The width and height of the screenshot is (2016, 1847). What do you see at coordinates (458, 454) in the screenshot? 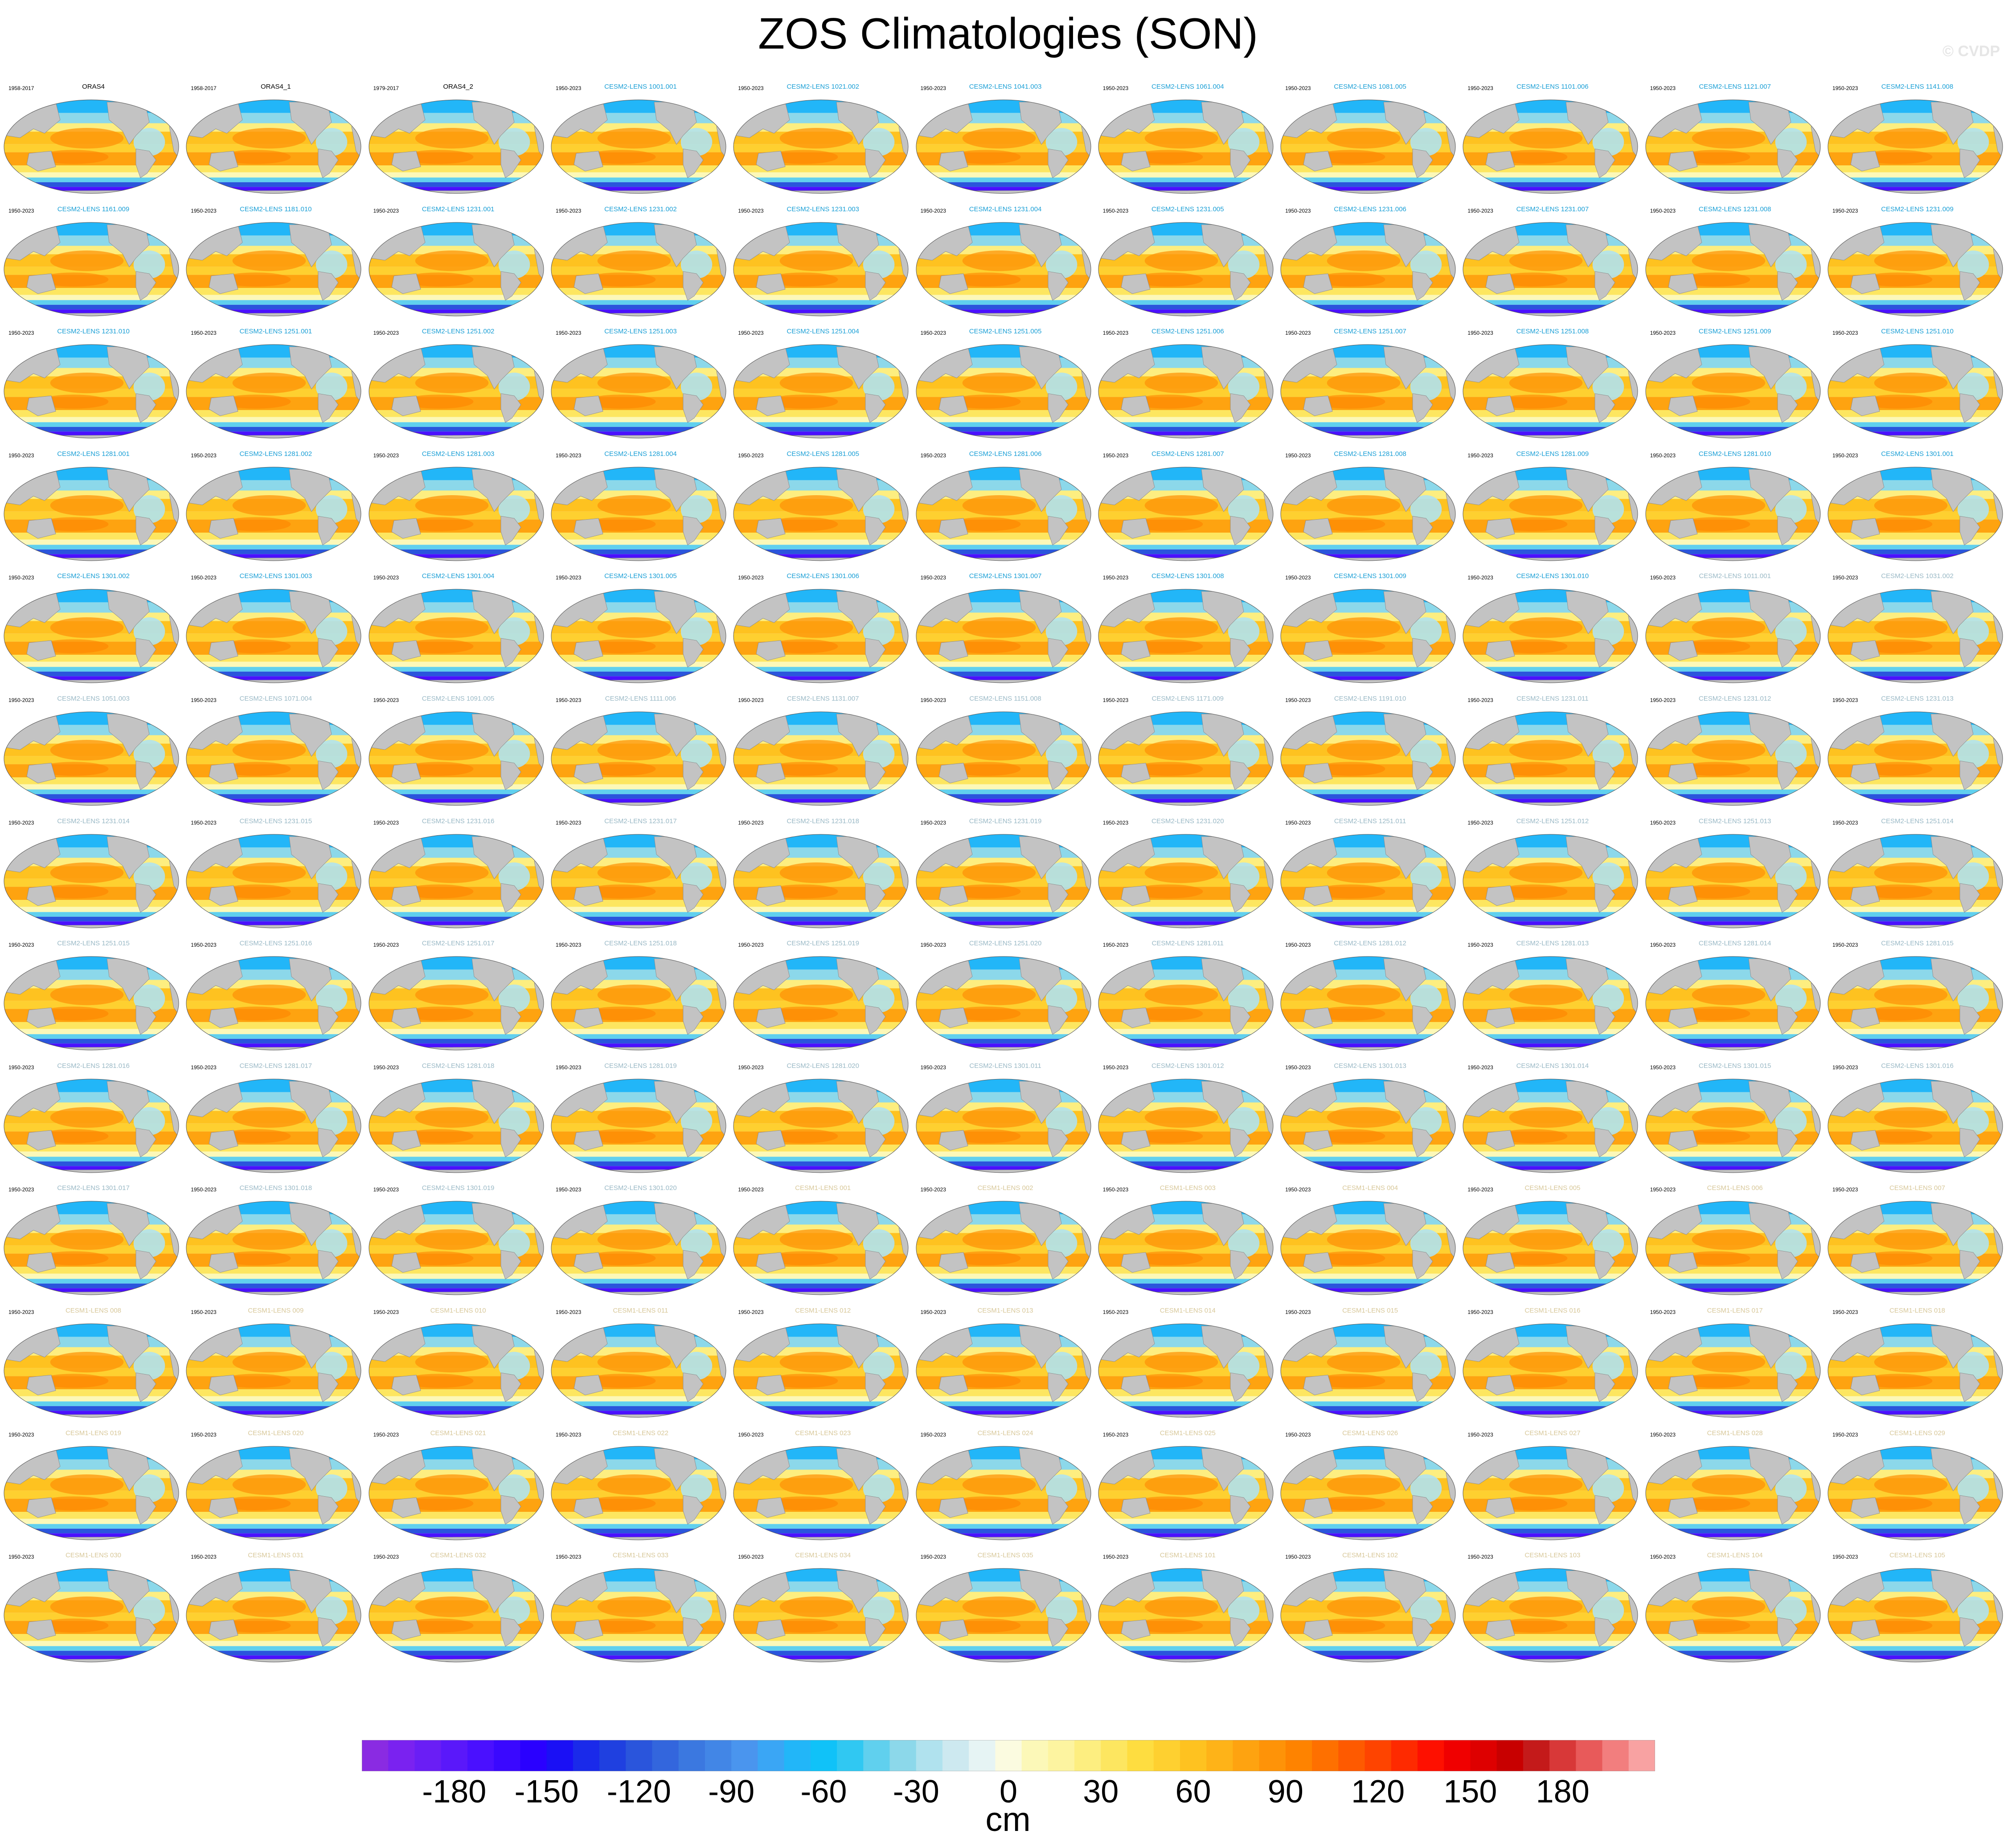
I see `panel-model-label: CESM2-LENS 1281.003` at bounding box center [458, 454].